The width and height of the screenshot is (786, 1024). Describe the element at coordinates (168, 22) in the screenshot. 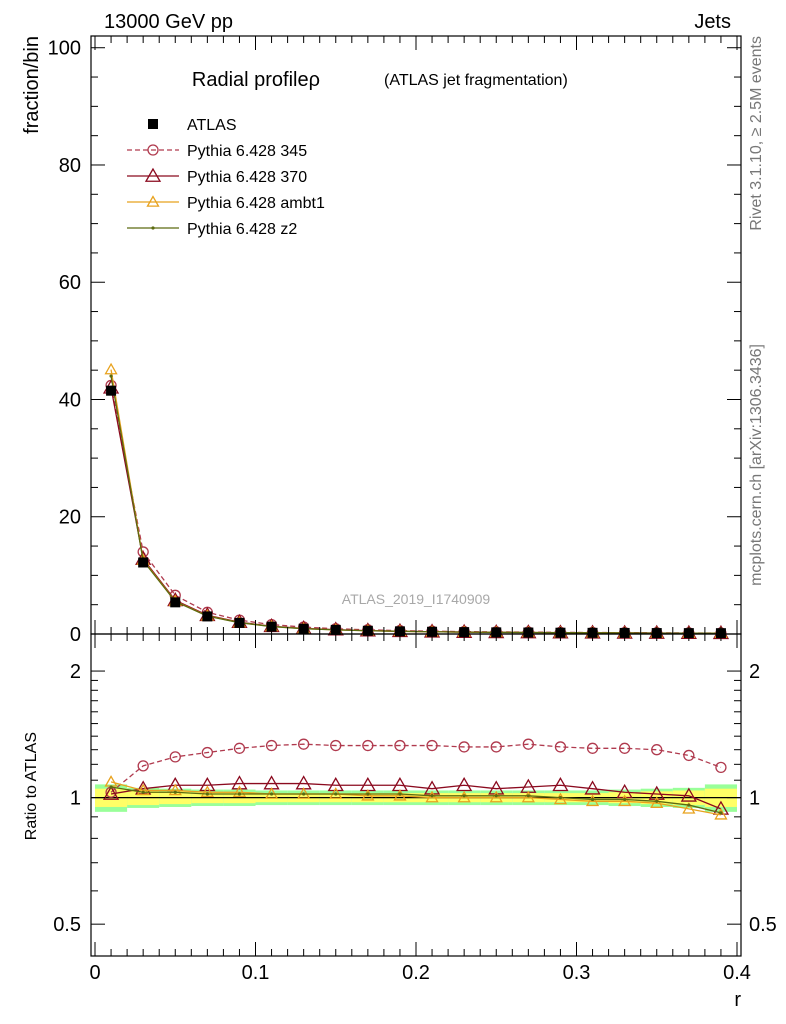

I see `header-left: 13000 GeV pp` at that location.